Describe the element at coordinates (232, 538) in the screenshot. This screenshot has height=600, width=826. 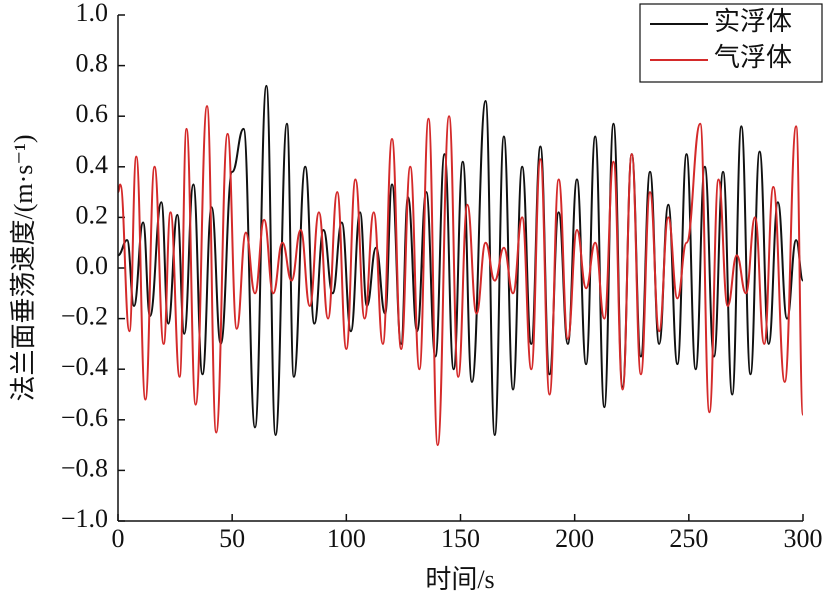
I see `x-tick-label: 50` at that location.